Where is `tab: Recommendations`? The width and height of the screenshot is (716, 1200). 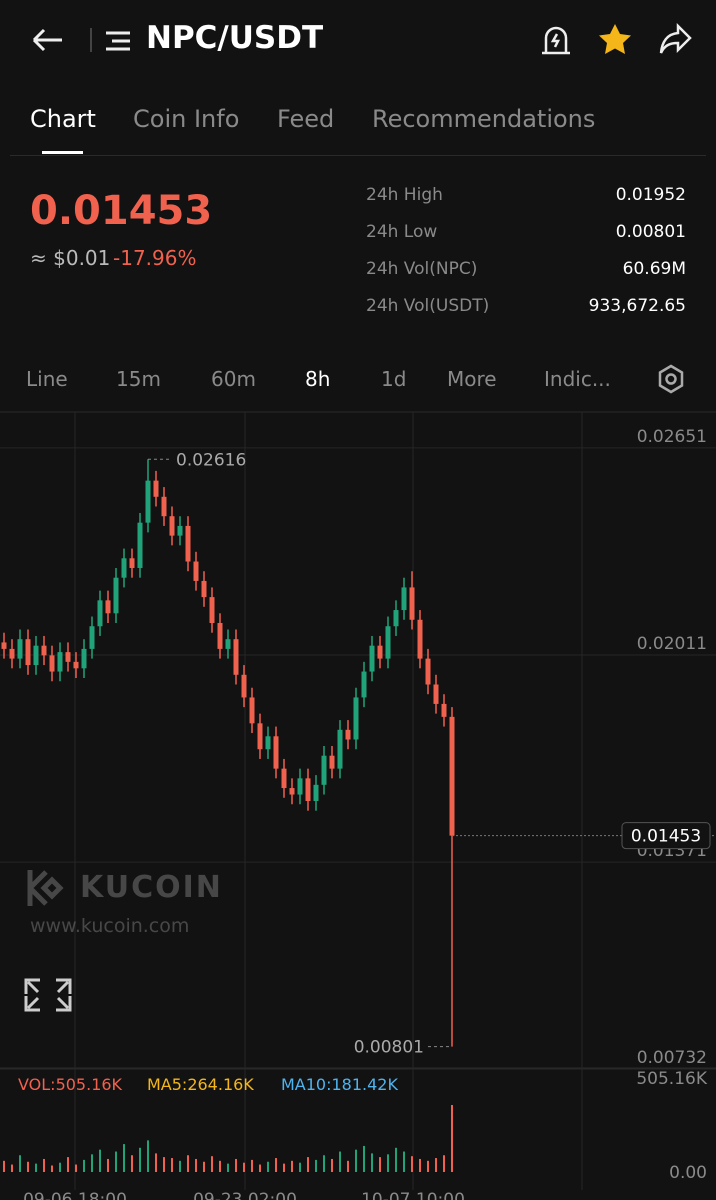 tab: Recommendations is located at coordinates (484, 119).